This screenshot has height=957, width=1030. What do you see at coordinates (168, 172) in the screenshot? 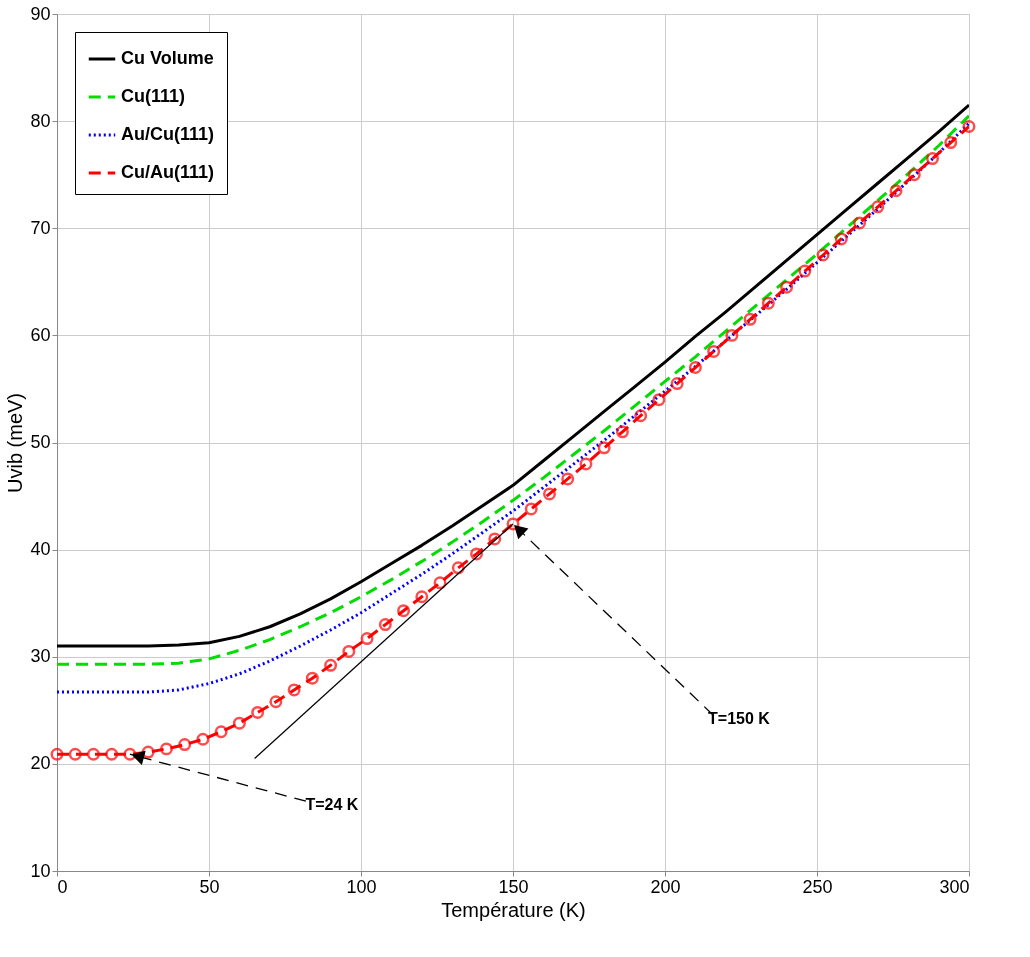
I see `legend-label: Cu/Au(111)` at bounding box center [168, 172].